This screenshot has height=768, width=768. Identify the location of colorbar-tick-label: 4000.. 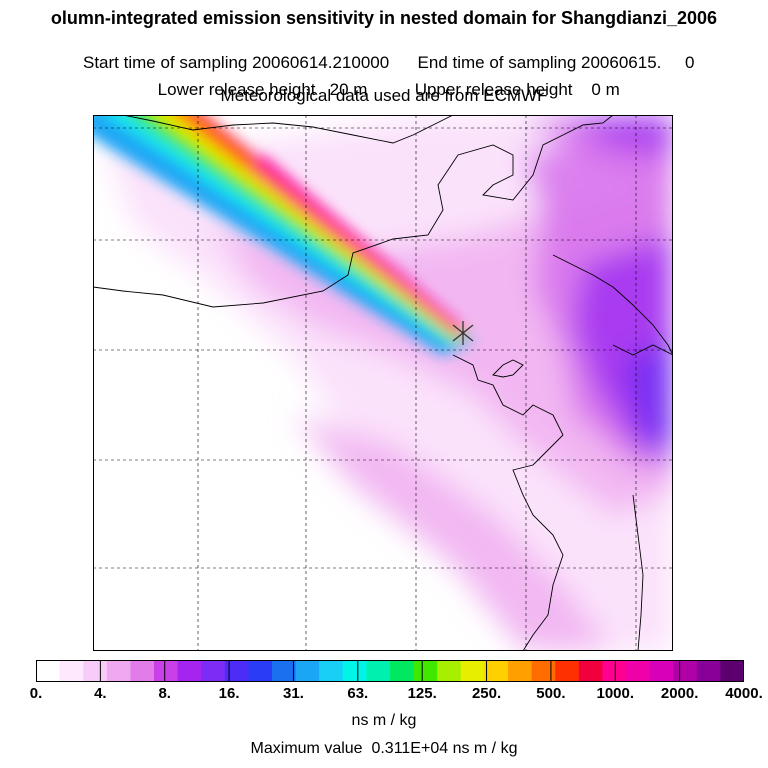
(744, 693).